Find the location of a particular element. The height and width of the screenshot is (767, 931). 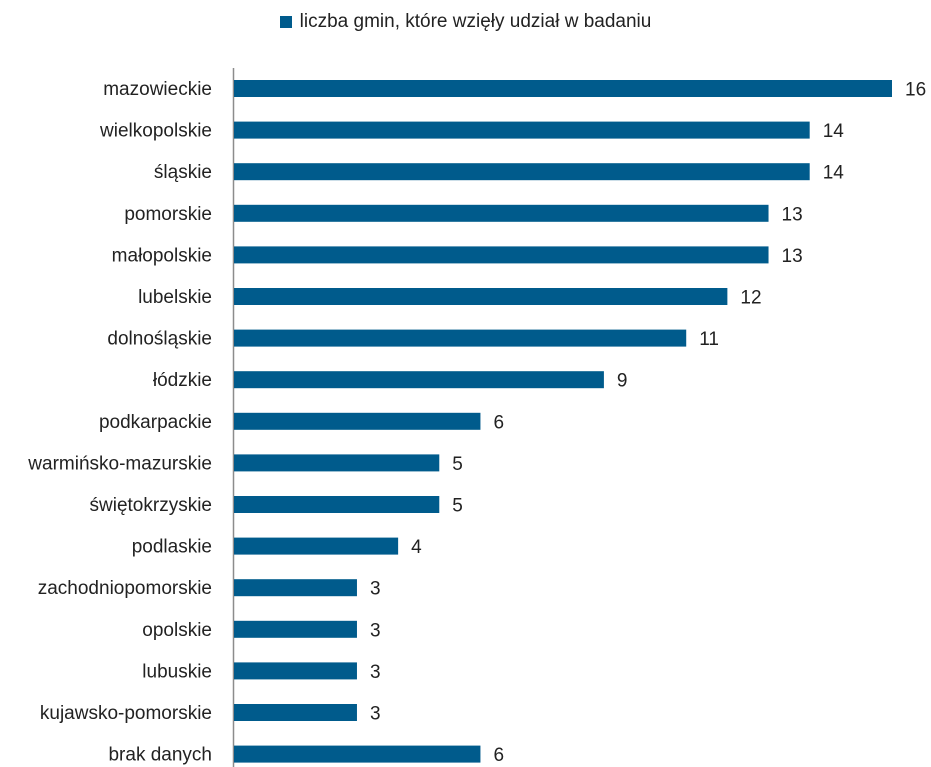

category-label: lubelskie is located at coordinates (175, 297).